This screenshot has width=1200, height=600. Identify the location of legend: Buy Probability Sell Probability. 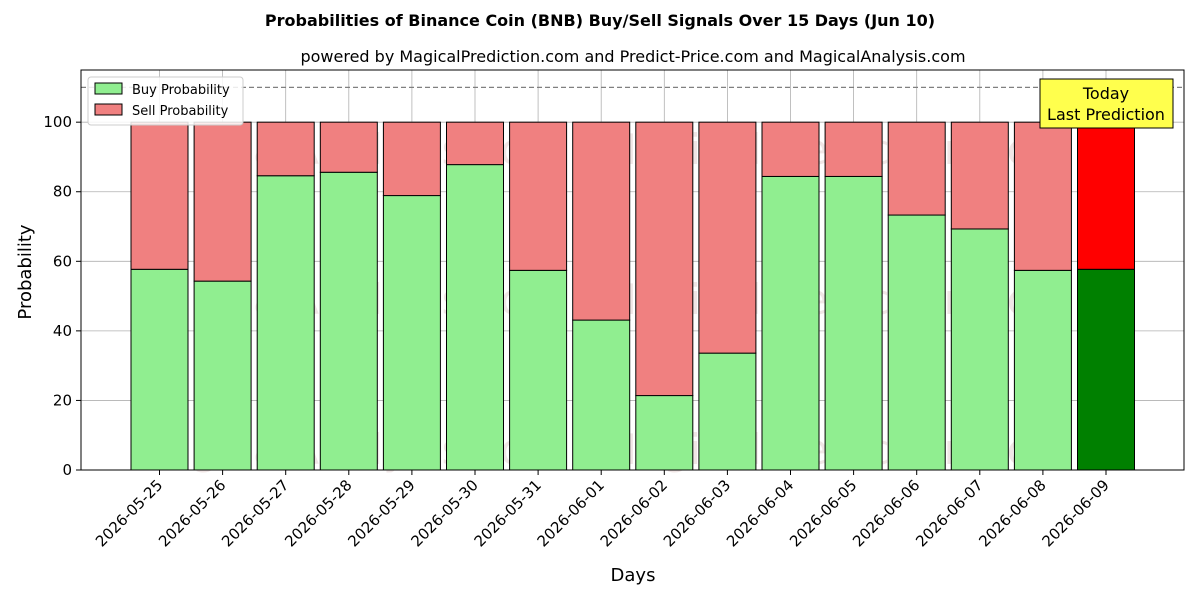
(165, 101).